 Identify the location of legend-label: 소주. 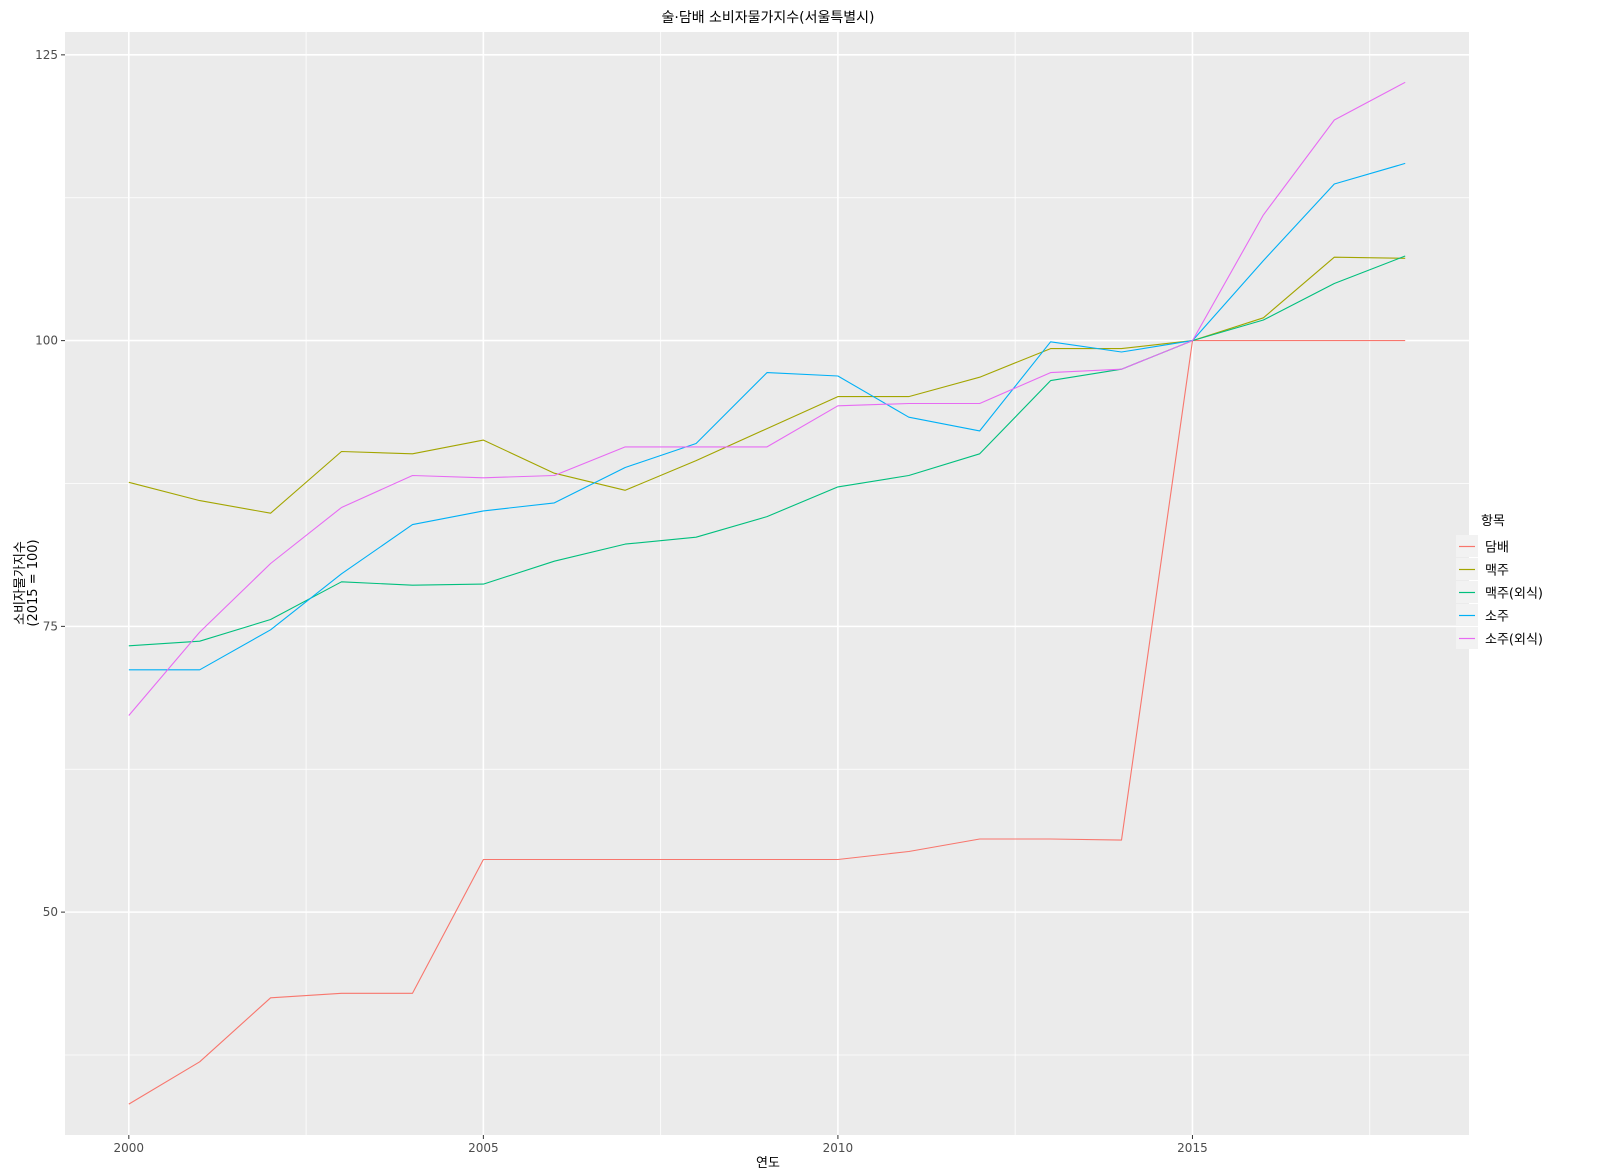
(1497, 617).